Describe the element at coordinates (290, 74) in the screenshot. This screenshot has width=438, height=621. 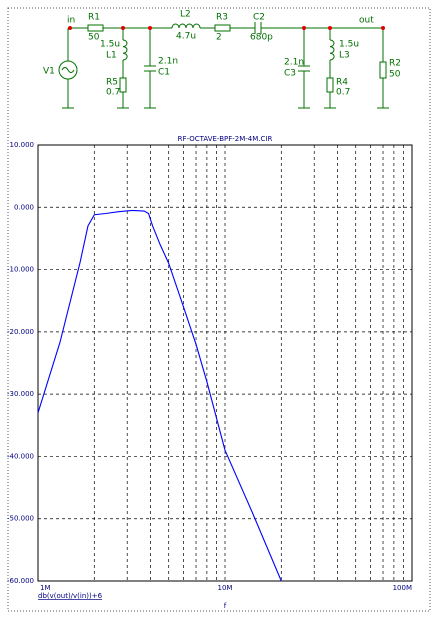
I see `component-label: C3` at that location.